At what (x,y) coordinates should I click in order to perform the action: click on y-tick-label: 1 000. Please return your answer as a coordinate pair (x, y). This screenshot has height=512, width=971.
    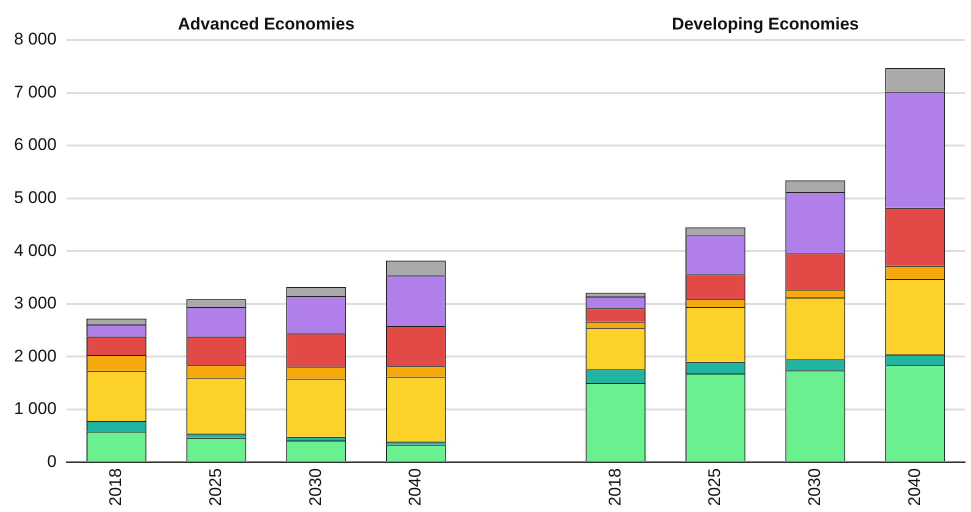
    Looking at the image, I should click on (35, 408).